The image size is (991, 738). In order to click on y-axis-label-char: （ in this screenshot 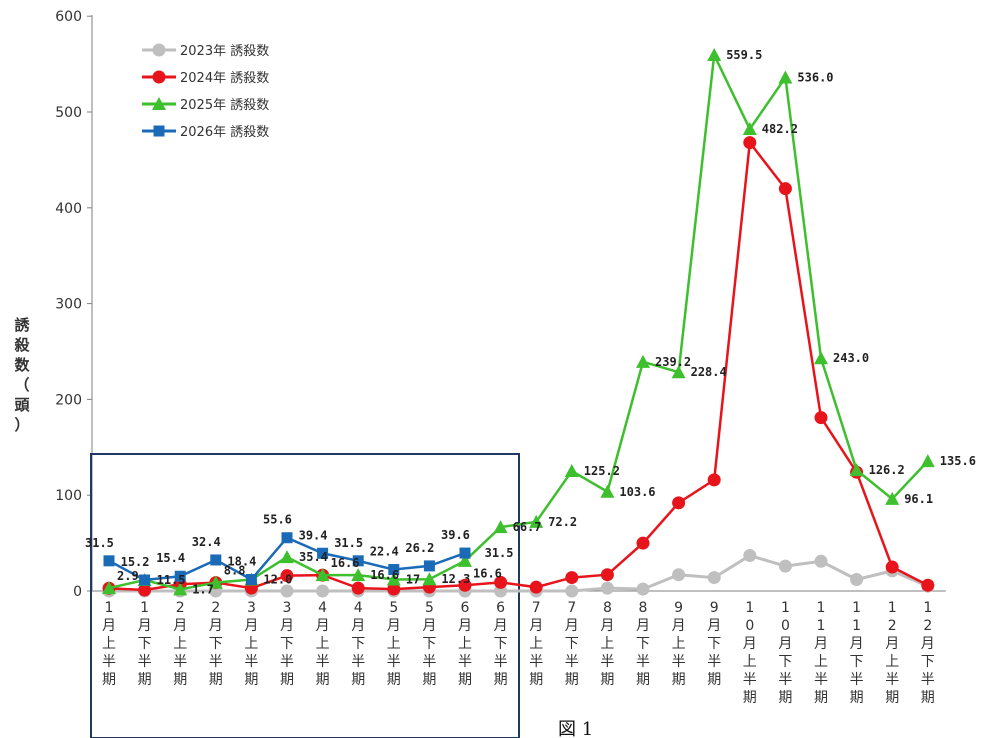, I will do `click(21, 385)`.